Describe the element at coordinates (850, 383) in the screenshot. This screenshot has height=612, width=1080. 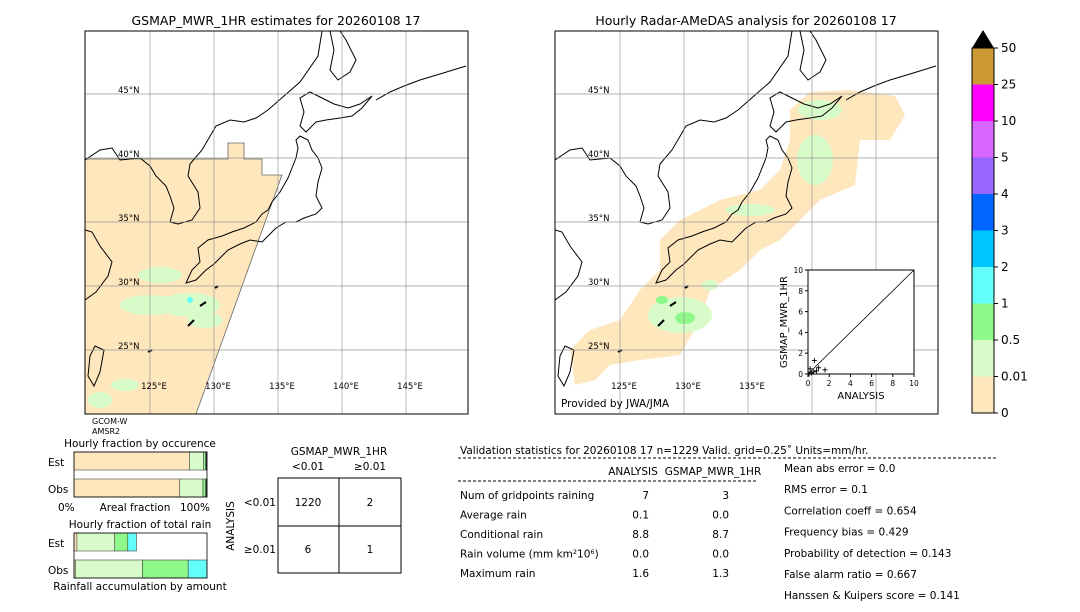
I see `scatter-xtick-label: 4` at that location.